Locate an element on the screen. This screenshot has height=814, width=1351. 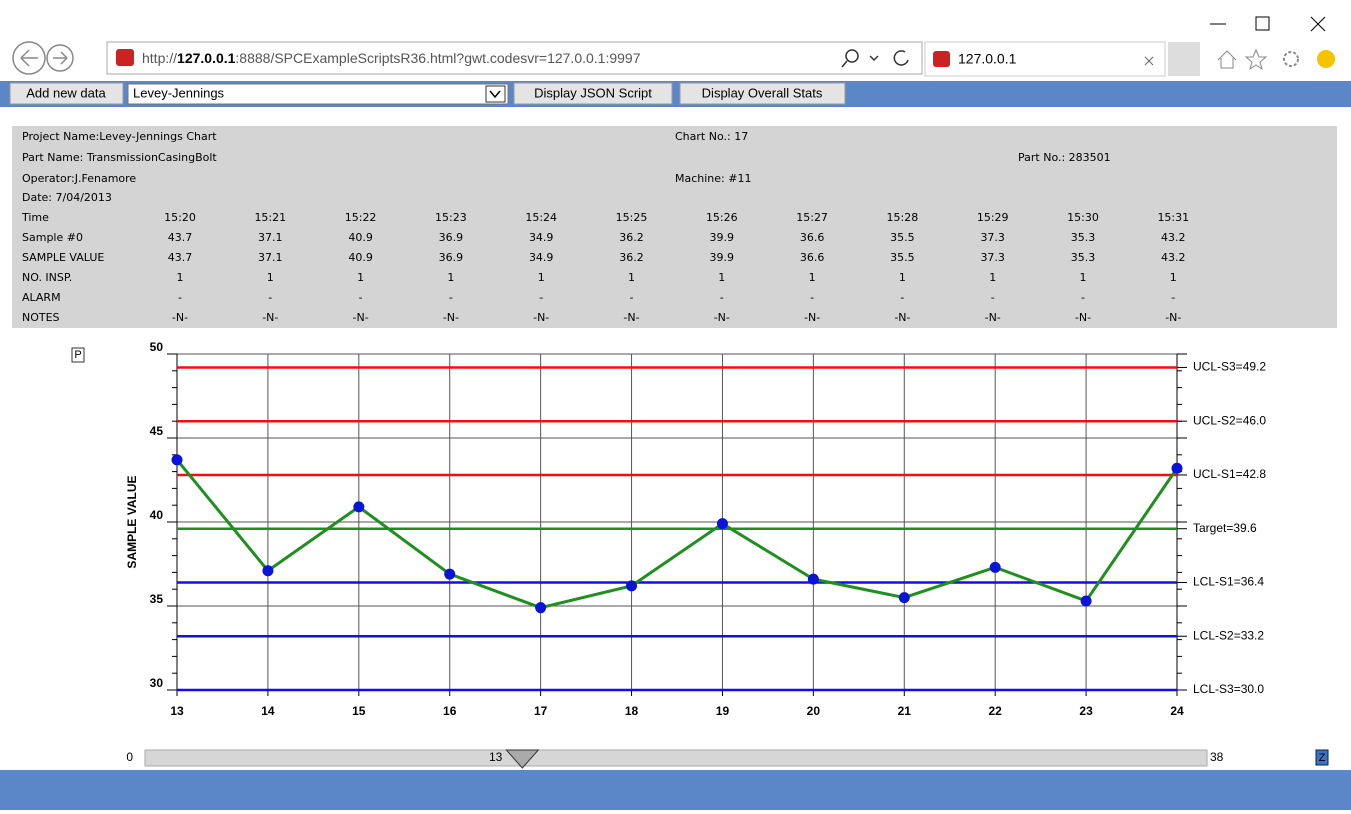
close is located at coordinates (1318, 24).